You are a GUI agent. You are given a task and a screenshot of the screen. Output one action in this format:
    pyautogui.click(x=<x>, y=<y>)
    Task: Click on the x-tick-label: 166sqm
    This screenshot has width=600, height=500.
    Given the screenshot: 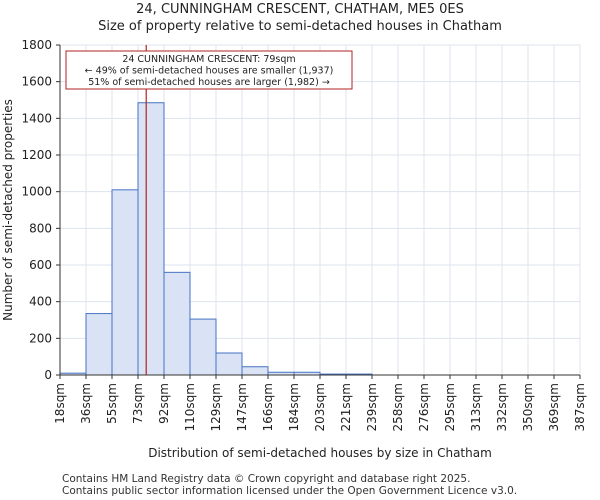 What is the action you would take?
    pyautogui.click(x=268, y=407)
    